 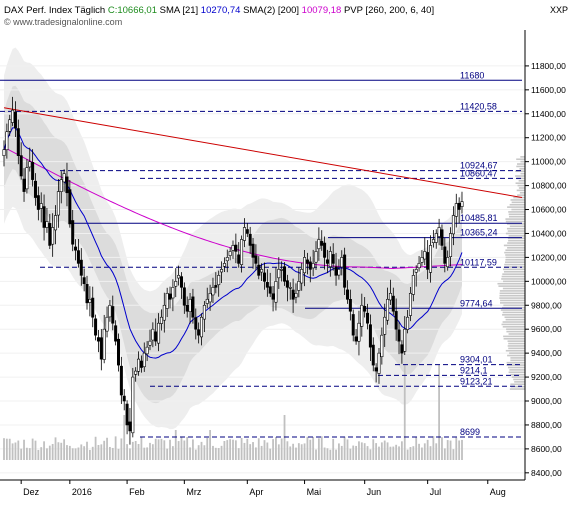 I want to click on header-segment-0: DAX Perf. Index Täglich, so click(x=54, y=10).